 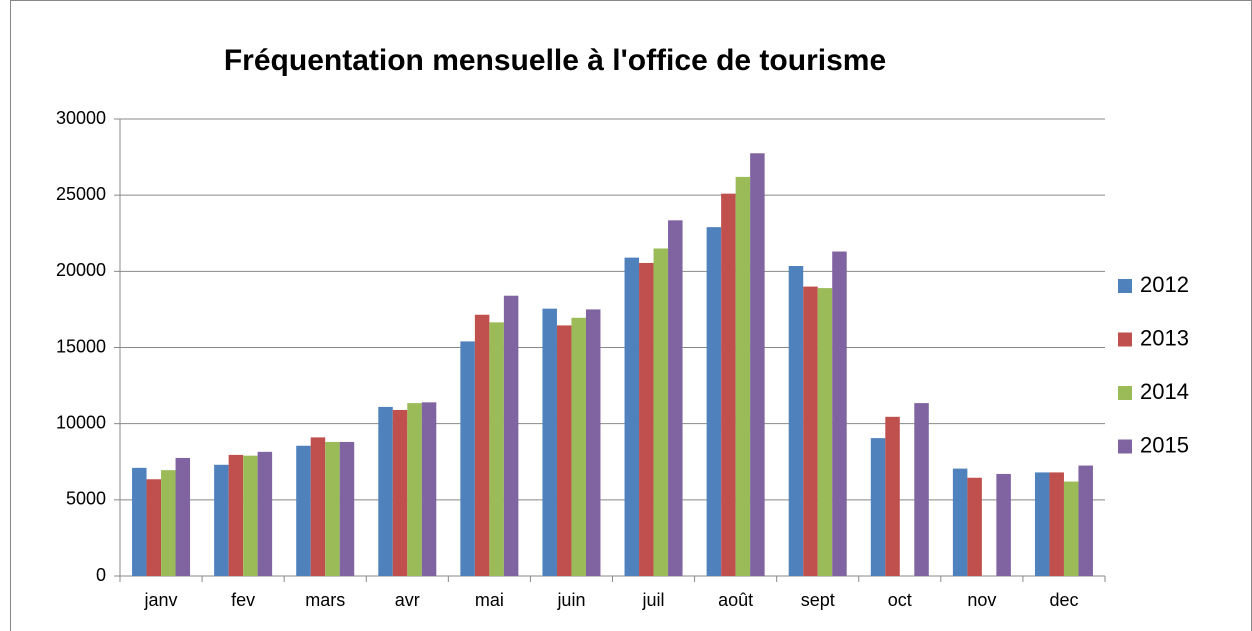 What do you see at coordinates (570, 600) in the screenshot?
I see `x-tick-label: juin` at bounding box center [570, 600].